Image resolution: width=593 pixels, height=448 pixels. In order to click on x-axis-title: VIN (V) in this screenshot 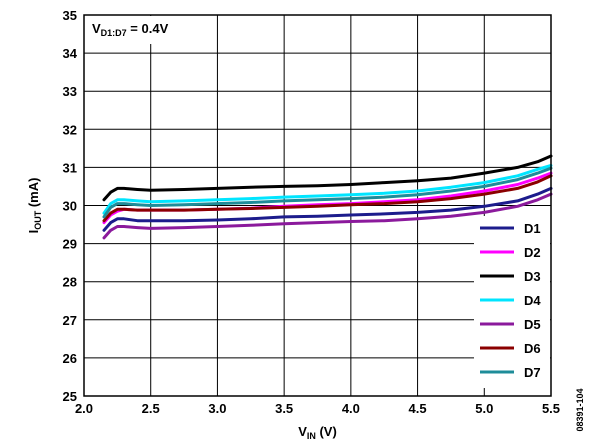, I will do `click(317, 432)`.